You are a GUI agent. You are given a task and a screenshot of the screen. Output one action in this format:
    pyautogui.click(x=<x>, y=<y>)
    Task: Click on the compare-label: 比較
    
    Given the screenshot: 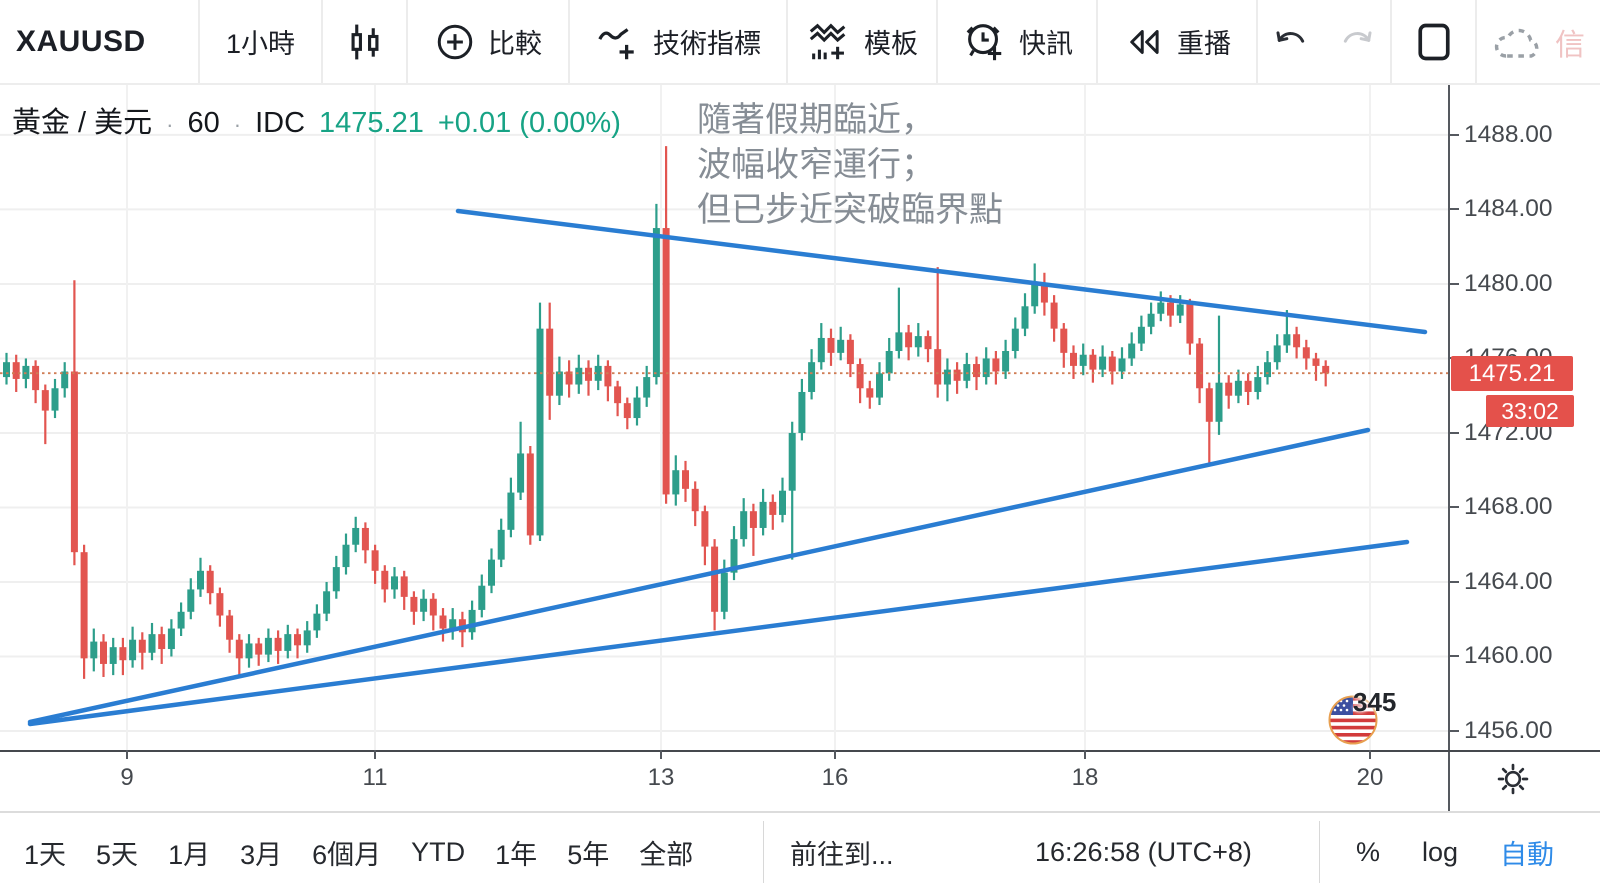 What is the action you would take?
    pyautogui.click(x=515, y=44)
    